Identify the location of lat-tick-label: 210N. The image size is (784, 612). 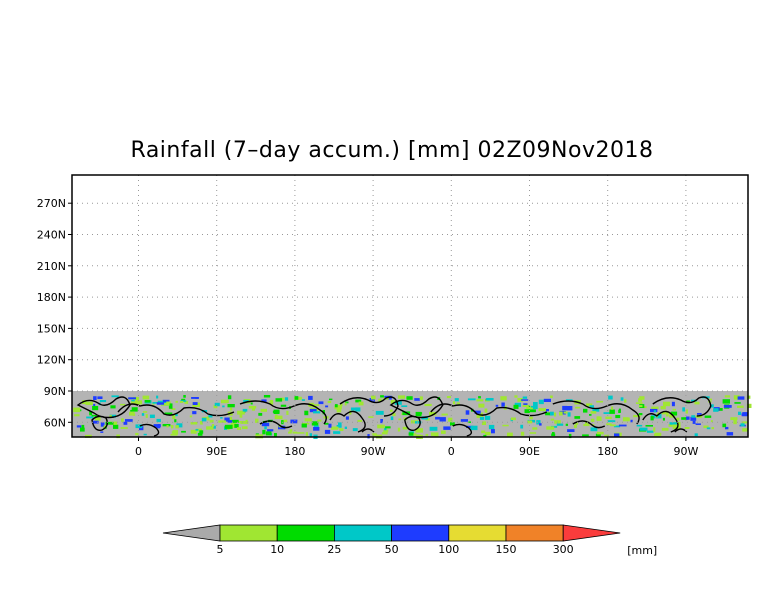
(51, 266).